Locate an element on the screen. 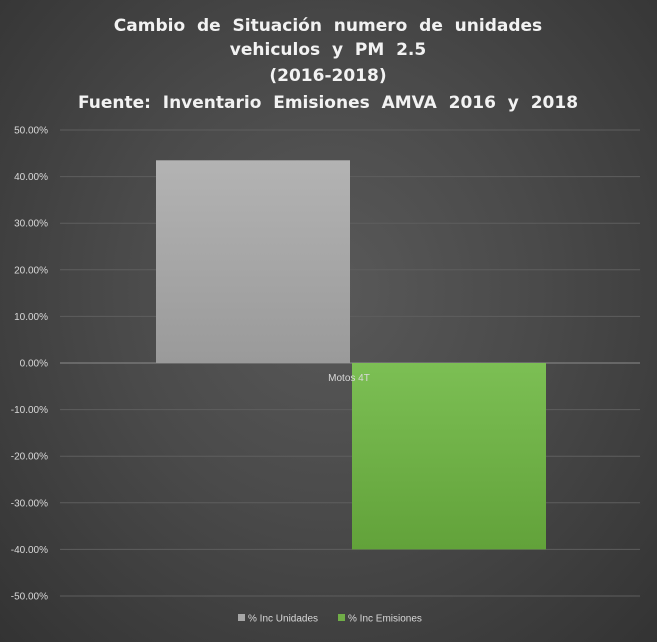 Image resolution: width=657 pixels, height=642 pixels. y-tick-label: 0.00% is located at coordinates (34, 364).